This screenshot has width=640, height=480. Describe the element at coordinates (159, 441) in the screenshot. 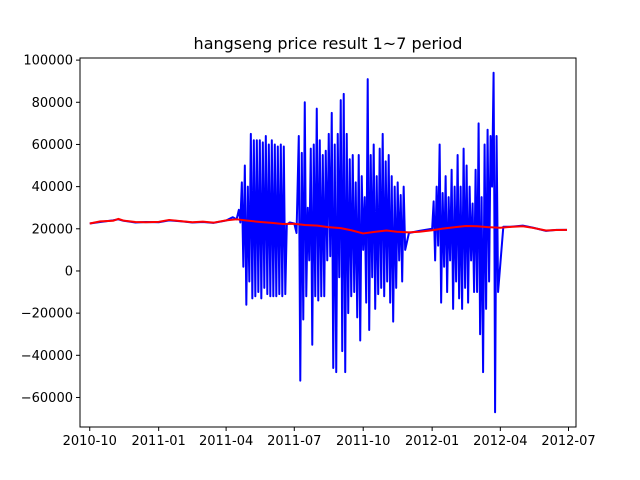

I see `x-tick-label: 2011-01` at that location.